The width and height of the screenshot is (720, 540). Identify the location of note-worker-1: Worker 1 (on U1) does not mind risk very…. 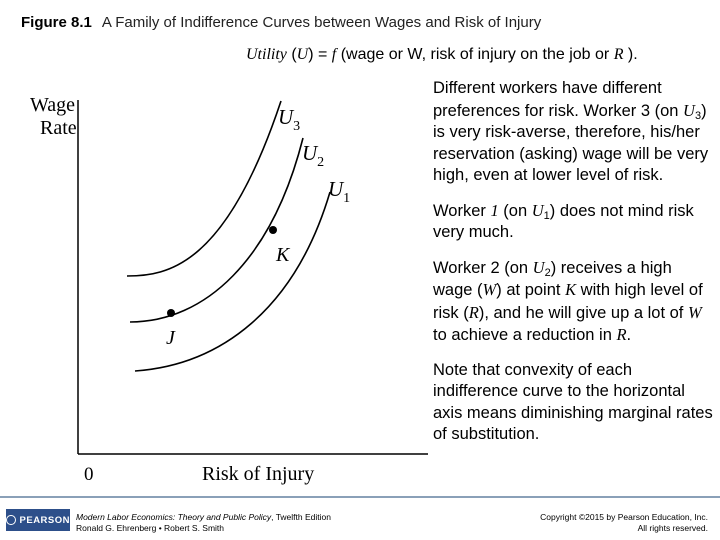
(574, 222).